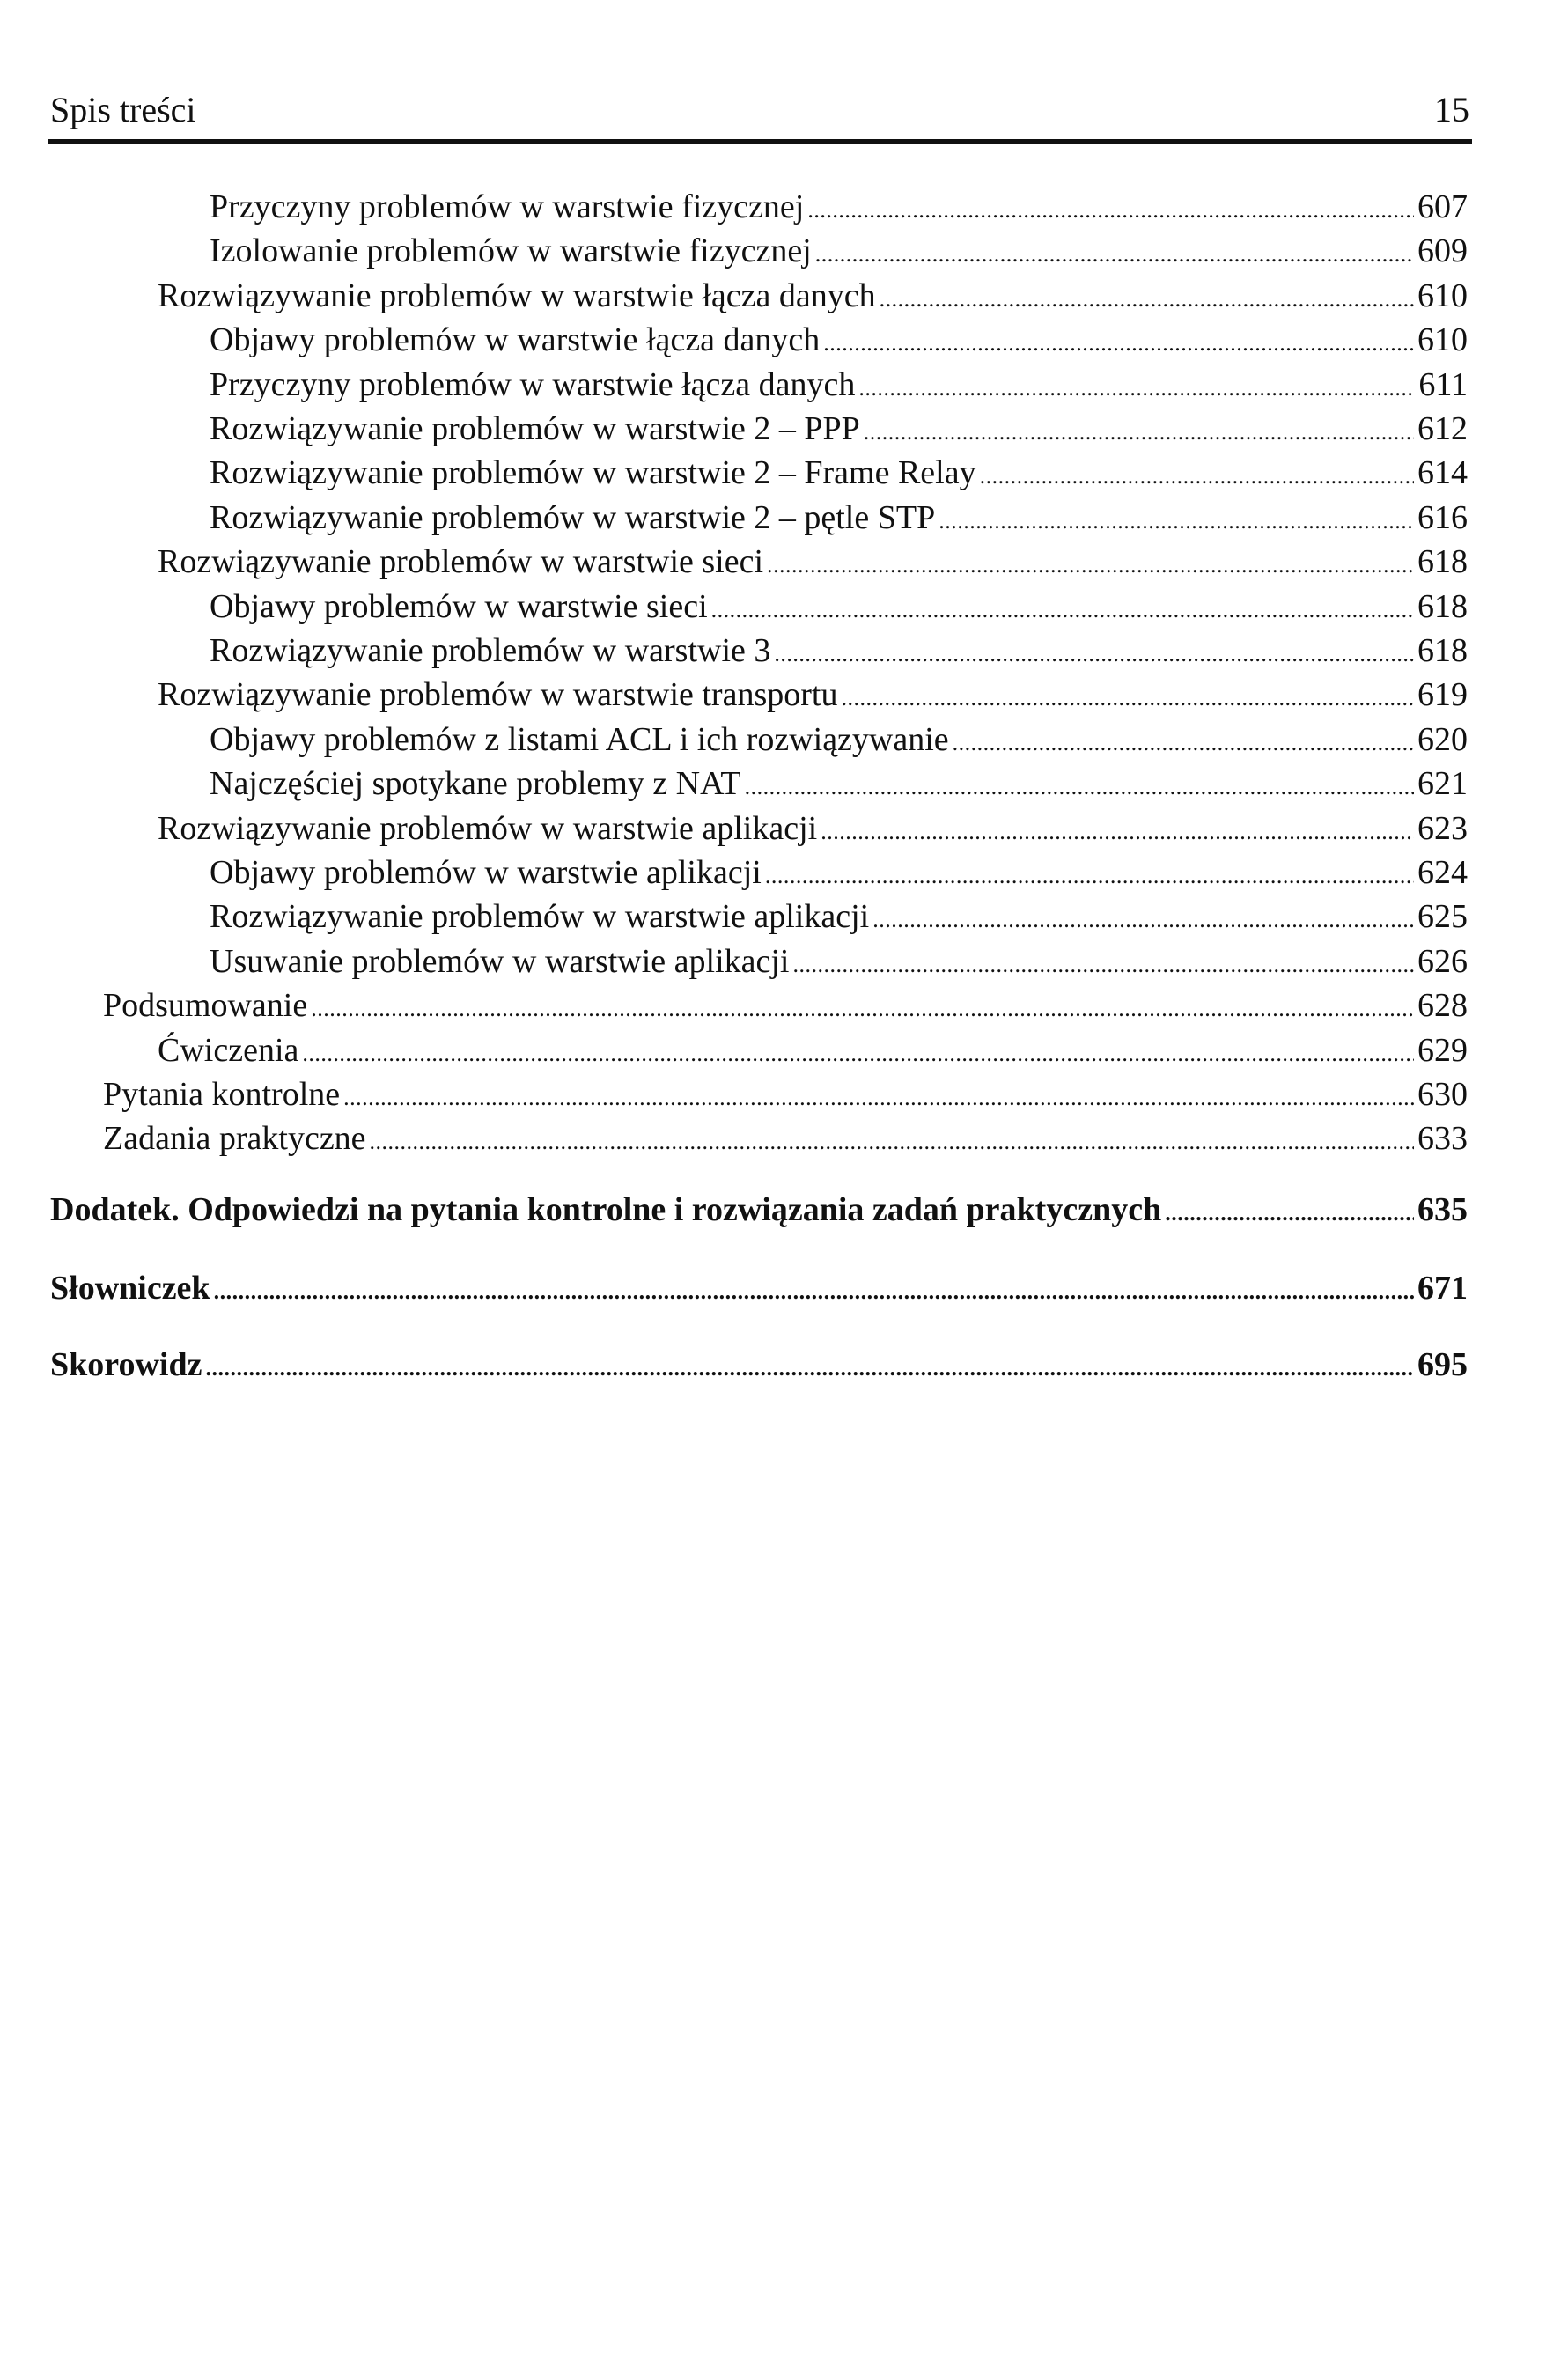 Image resolution: width=1568 pixels, height=2379 pixels. Describe the element at coordinates (1442, 1288) in the screenshot. I see `toc-entry-page: 671` at that location.